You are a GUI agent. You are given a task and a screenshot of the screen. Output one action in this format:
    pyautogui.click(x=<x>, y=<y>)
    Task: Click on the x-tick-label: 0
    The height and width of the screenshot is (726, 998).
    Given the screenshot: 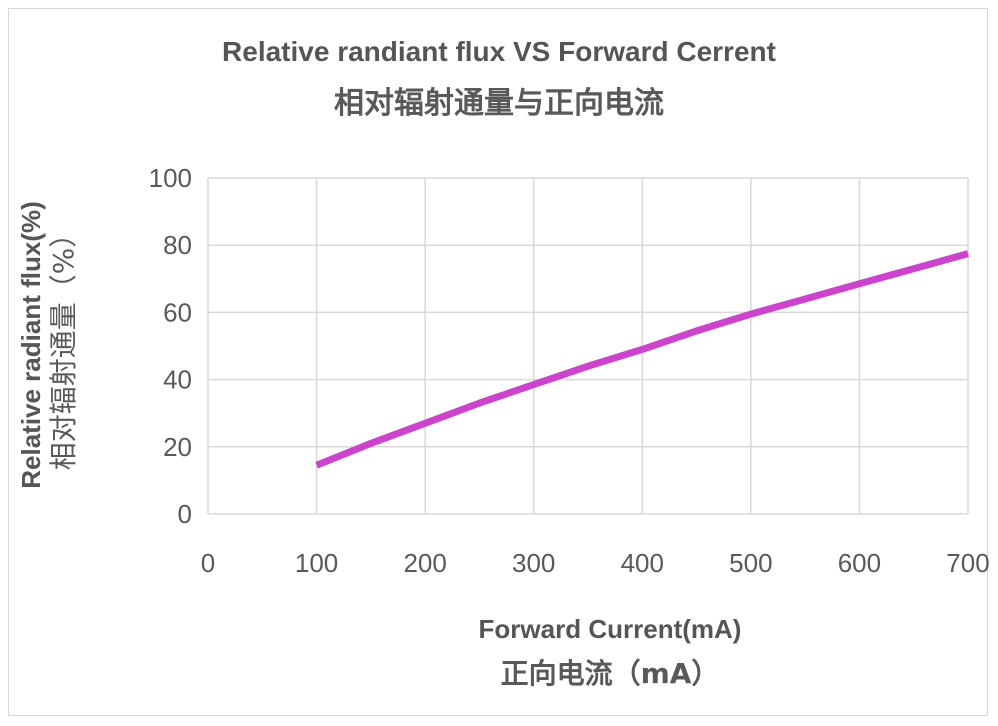 What is the action you would take?
    pyautogui.click(x=208, y=563)
    